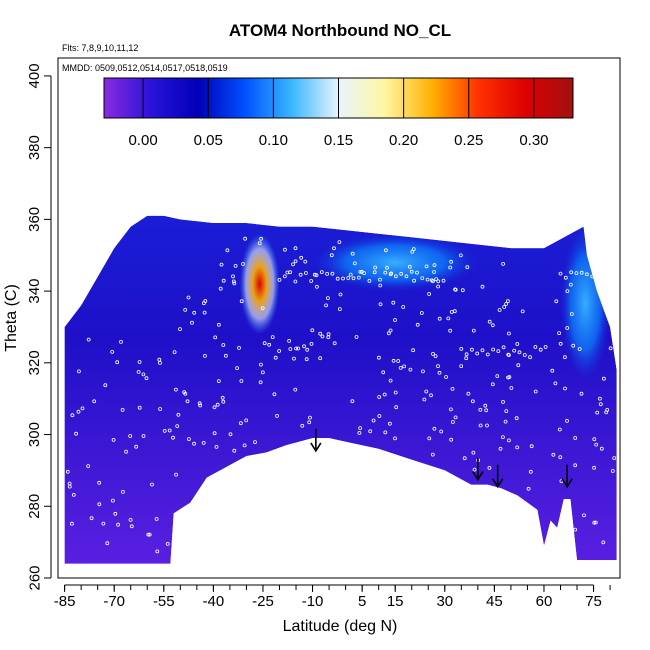  I want to click on y-tick-label: 260, so click(34, 577).